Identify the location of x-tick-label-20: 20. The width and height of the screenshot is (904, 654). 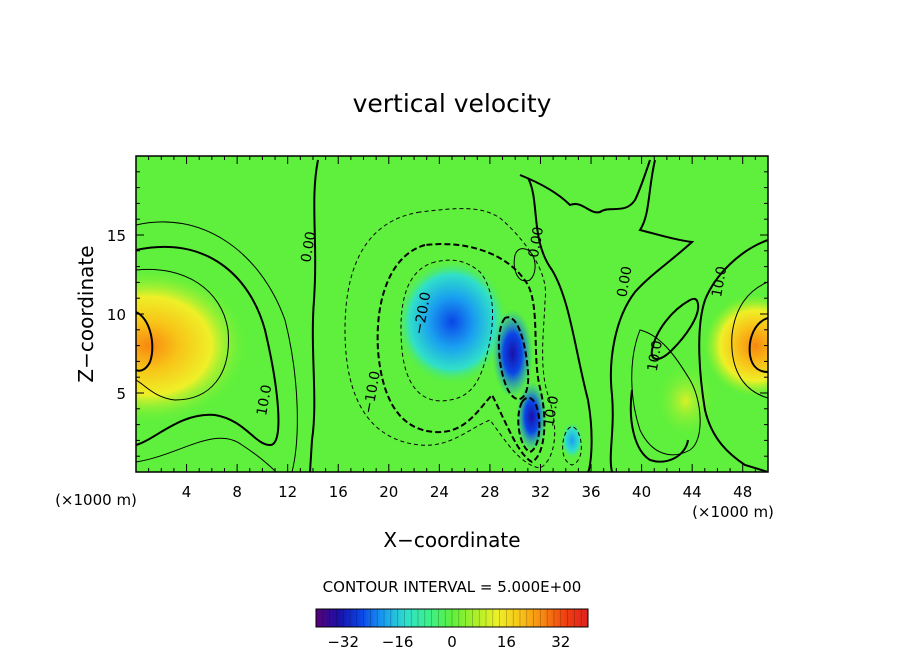
(388, 492).